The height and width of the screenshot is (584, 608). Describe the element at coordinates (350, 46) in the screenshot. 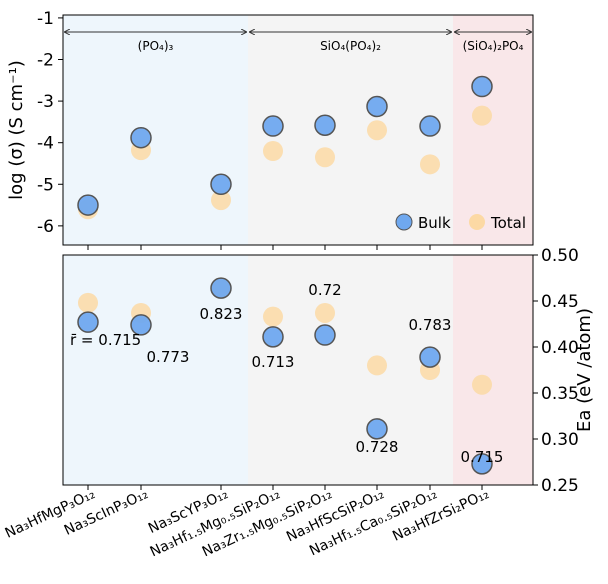

I see `region-label: SiO₄(PO₄)₂` at that location.